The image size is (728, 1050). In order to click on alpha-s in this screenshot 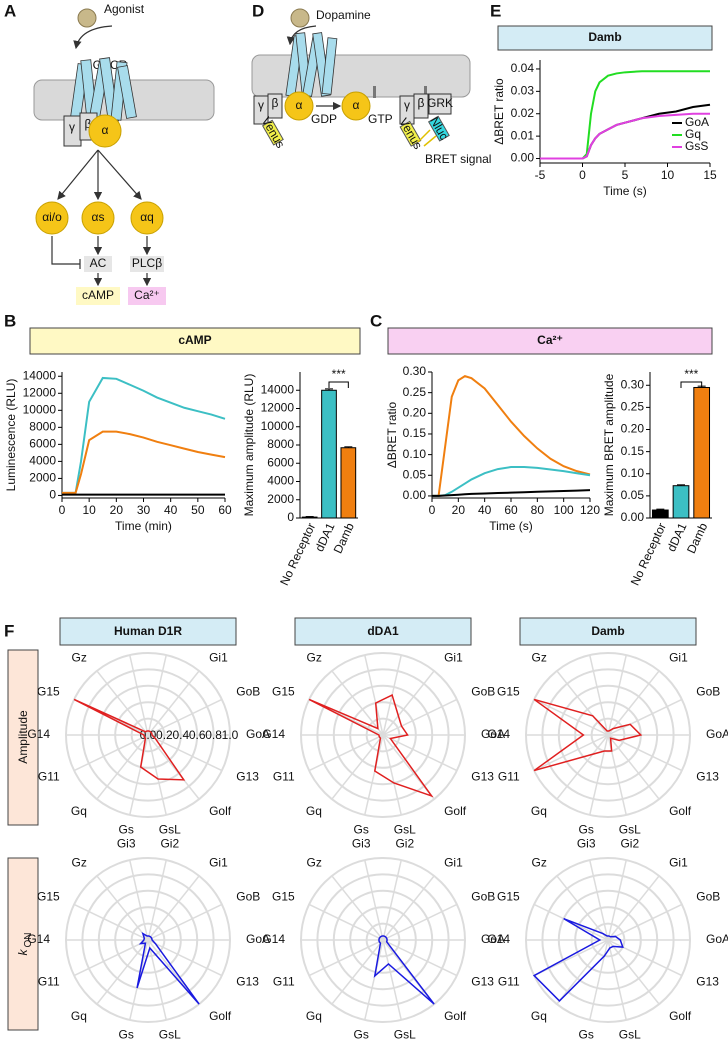, I will do `click(98, 218)`.